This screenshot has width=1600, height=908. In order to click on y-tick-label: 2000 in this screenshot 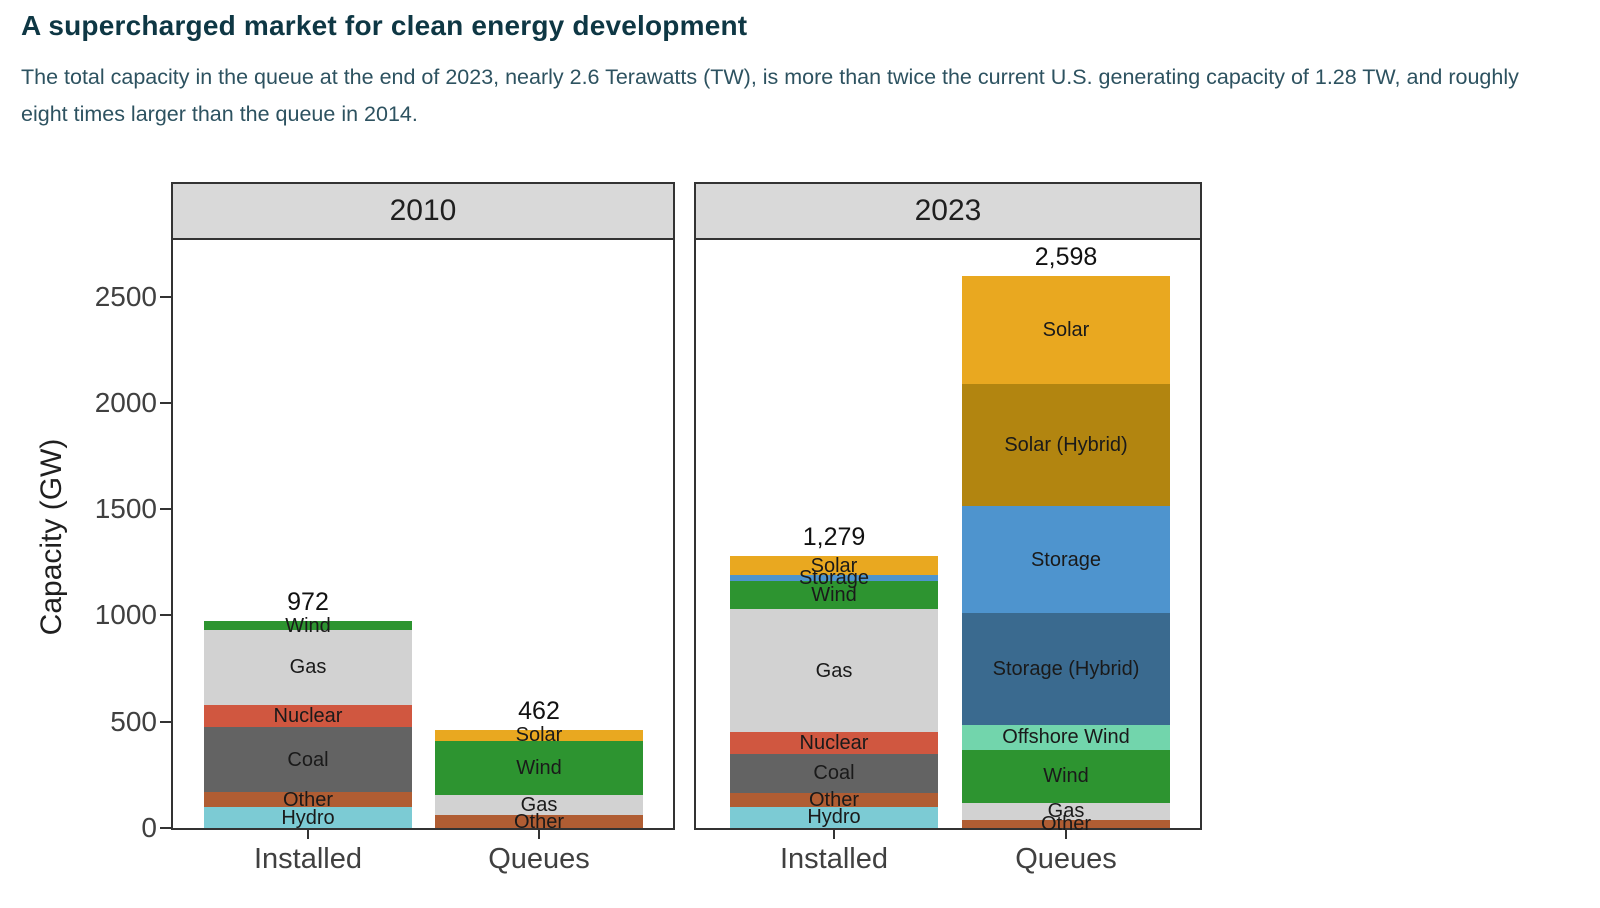, I will do `click(125, 402)`.